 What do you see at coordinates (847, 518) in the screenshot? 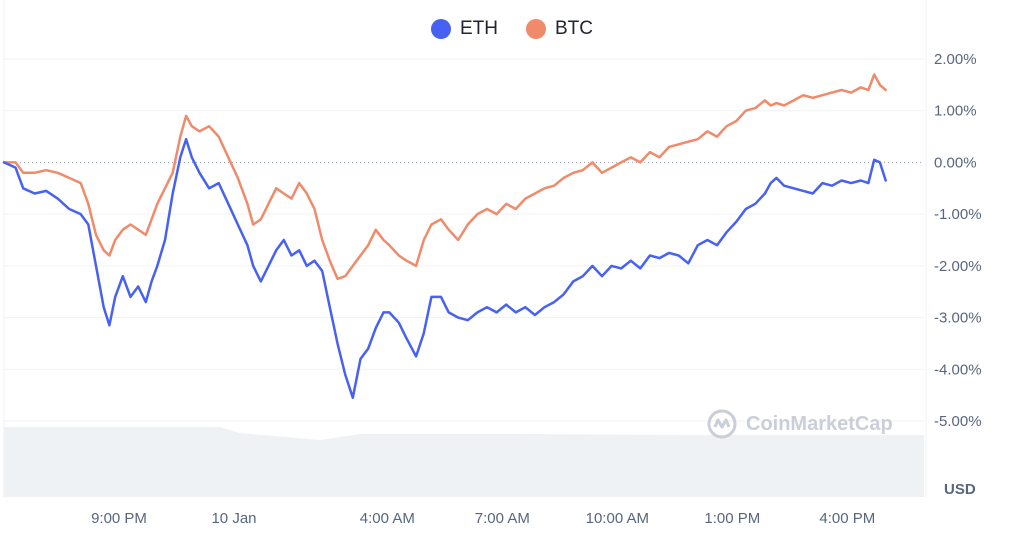
I see `x-tick-label: 4:00 PM` at bounding box center [847, 518].